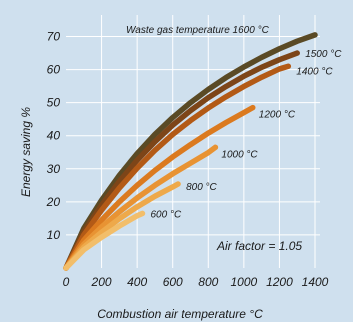  I want to click on x-tick-label: 0, so click(66, 282).